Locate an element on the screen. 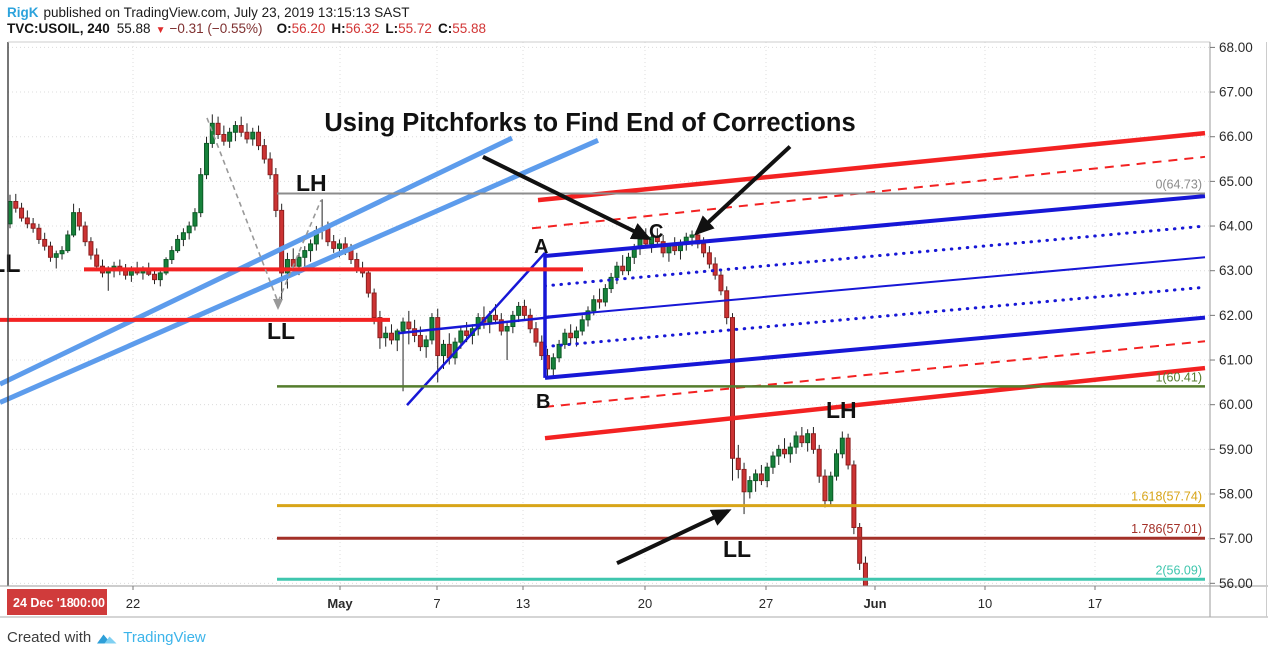 This screenshot has height=656, width=1268. red-pitchfork-bottom is located at coordinates (875, 403).